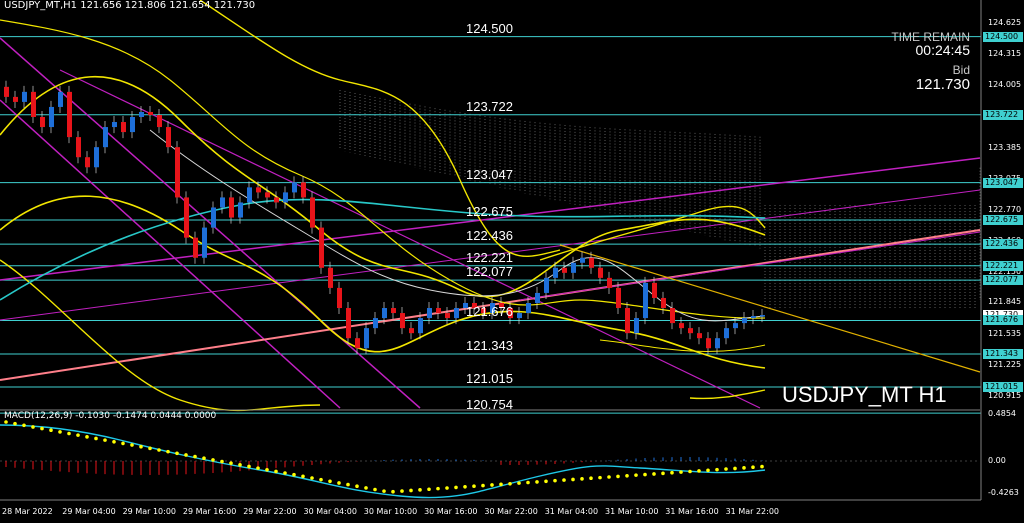 The image size is (1024, 523). What do you see at coordinates (1003, 386) in the screenshot?
I see `price-level-box: 121.015` at bounding box center [1003, 386].